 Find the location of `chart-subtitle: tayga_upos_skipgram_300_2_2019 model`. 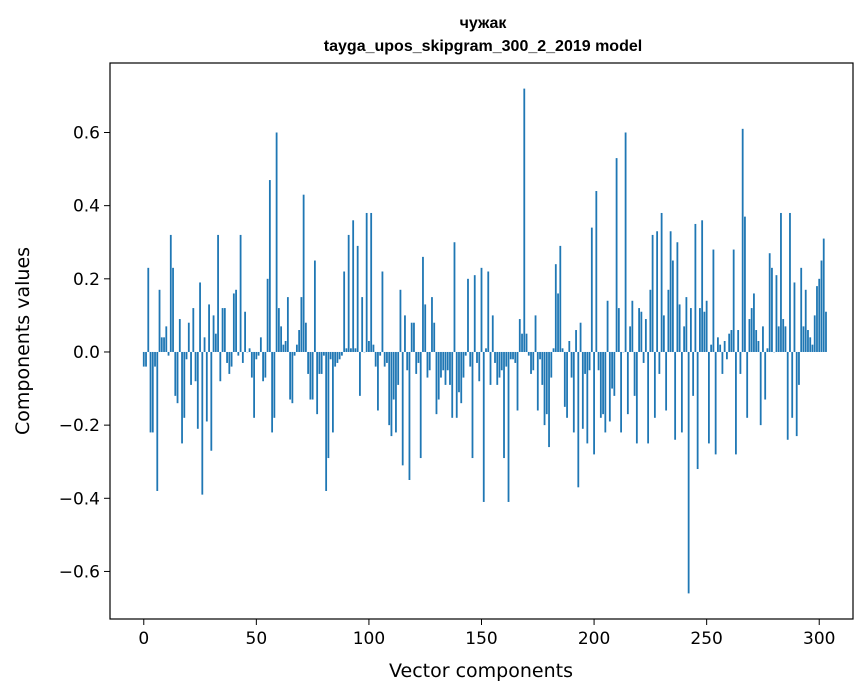

chart-subtitle: tayga_upos_skipgram_300_2_2019 model is located at coordinates (483, 46).